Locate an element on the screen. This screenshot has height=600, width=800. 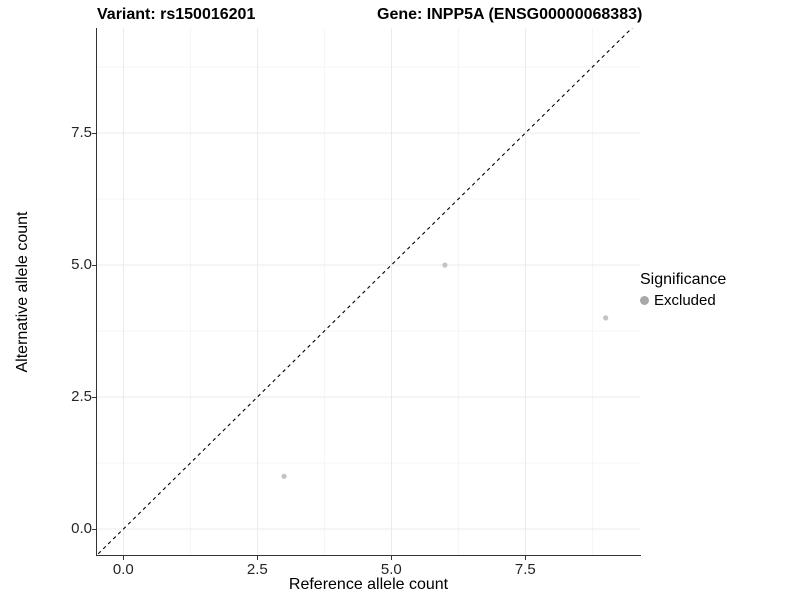
x-tick-label: 2.5 is located at coordinates (257, 569).